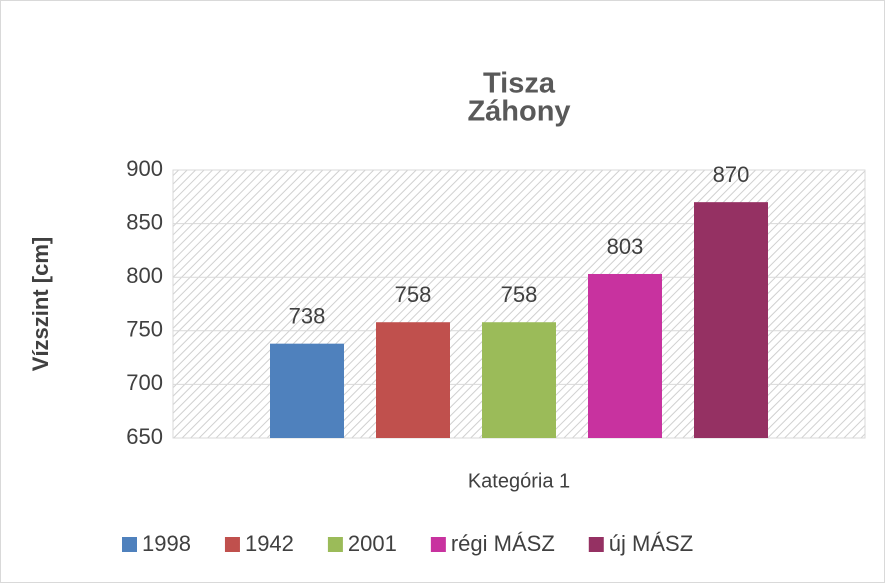 Image resolution: width=885 pixels, height=583 pixels. Describe the element at coordinates (503, 543) in the screenshot. I see `legend-label: régi MÁSZ` at that location.